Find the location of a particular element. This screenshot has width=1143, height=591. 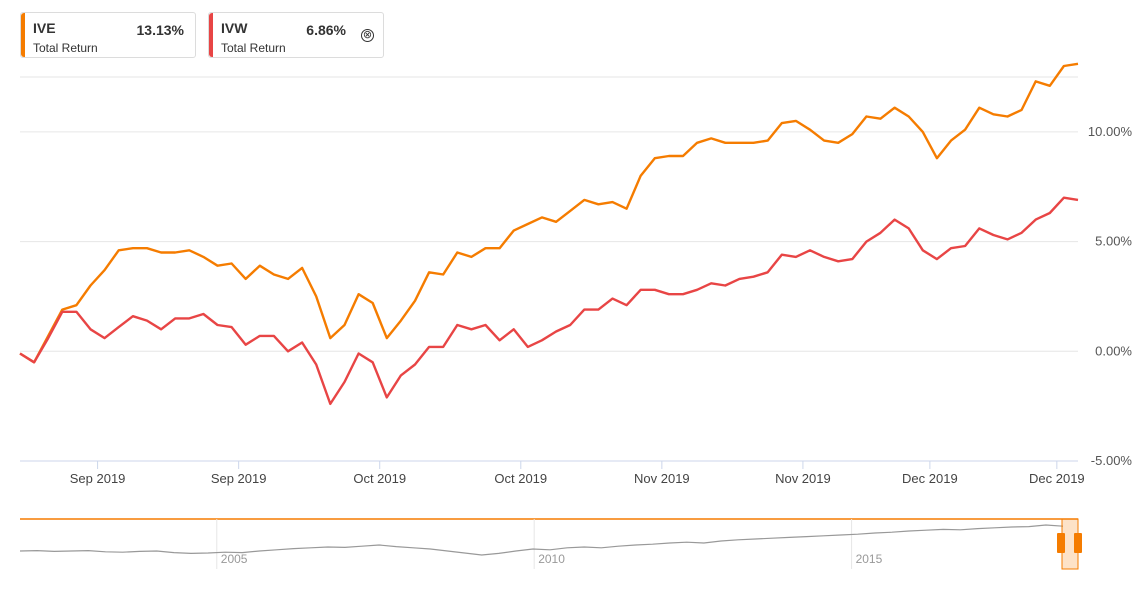

legend-ticker: IVE is located at coordinates (44, 28).